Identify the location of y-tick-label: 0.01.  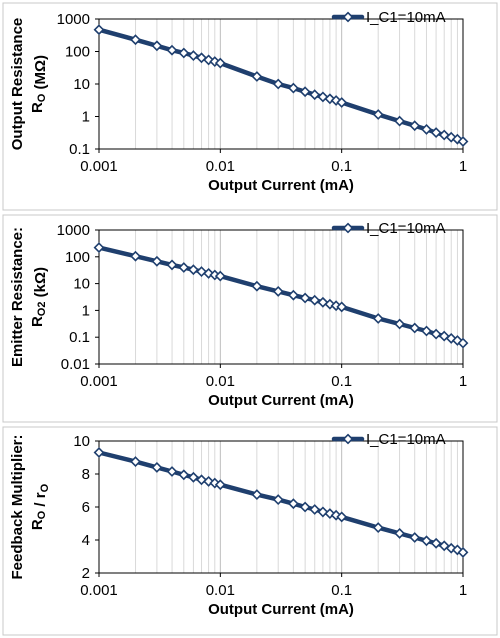
(75, 364).